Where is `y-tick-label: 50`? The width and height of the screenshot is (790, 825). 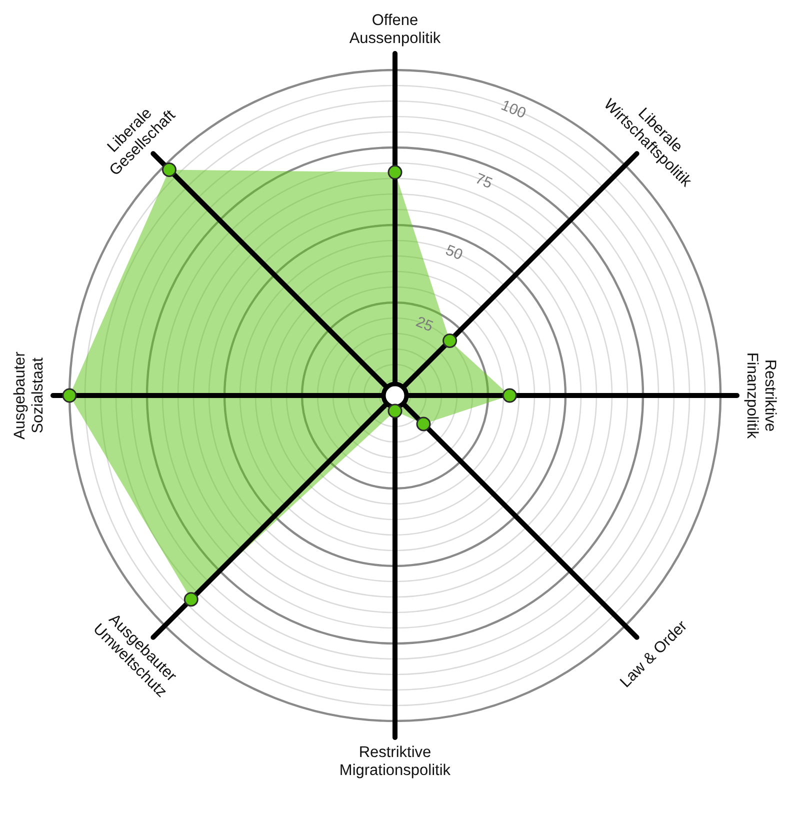 y-tick-label: 50 is located at coordinates (454, 253).